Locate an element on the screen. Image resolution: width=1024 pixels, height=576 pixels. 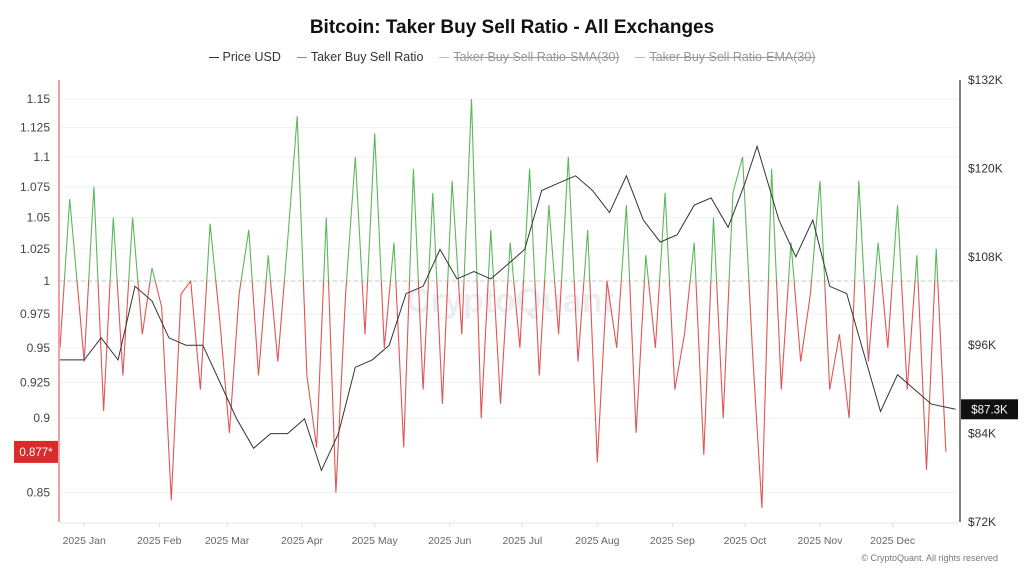
current-ratio-badge is located at coordinates (36, 451).